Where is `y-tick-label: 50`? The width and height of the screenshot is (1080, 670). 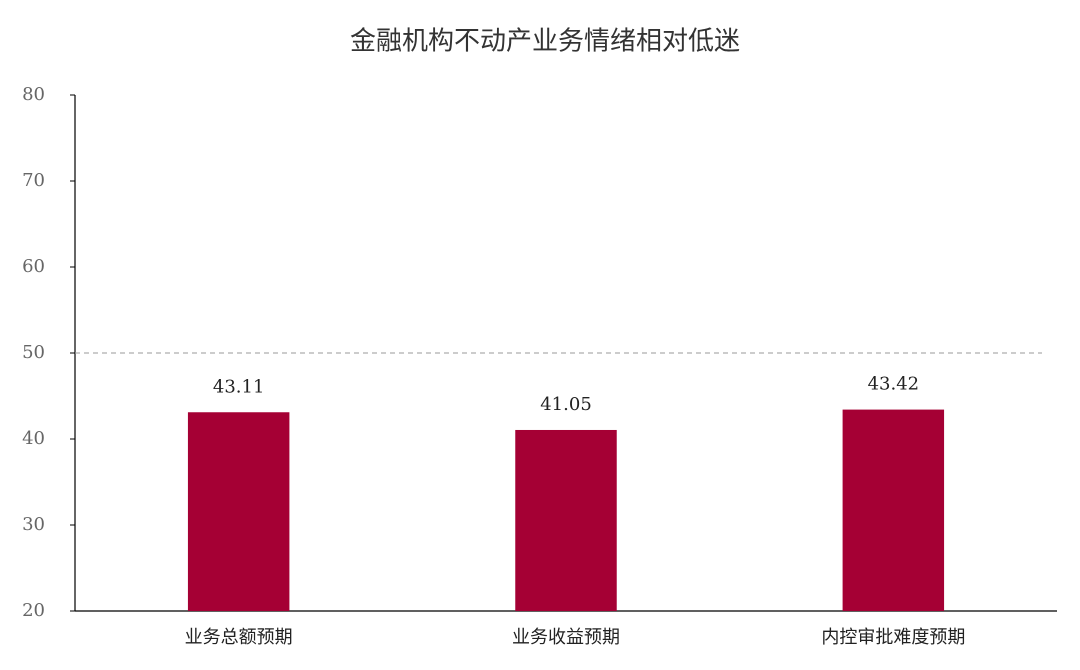
y-tick-label: 50 is located at coordinates (33, 352).